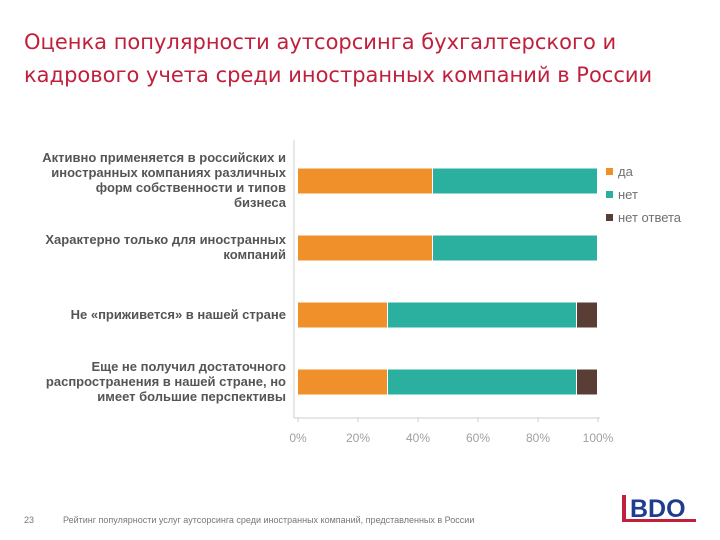 This screenshot has height=540, width=720. I want to click on category-label: Не «приживется» в нашей стране, so click(153, 314).